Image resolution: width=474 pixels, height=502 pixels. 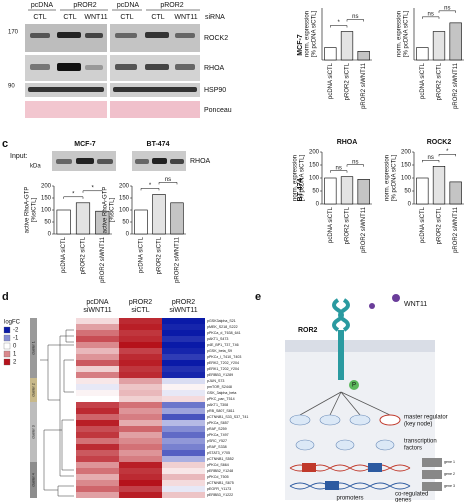 I want to click on receptor-stem, so click(x=341, y=355).